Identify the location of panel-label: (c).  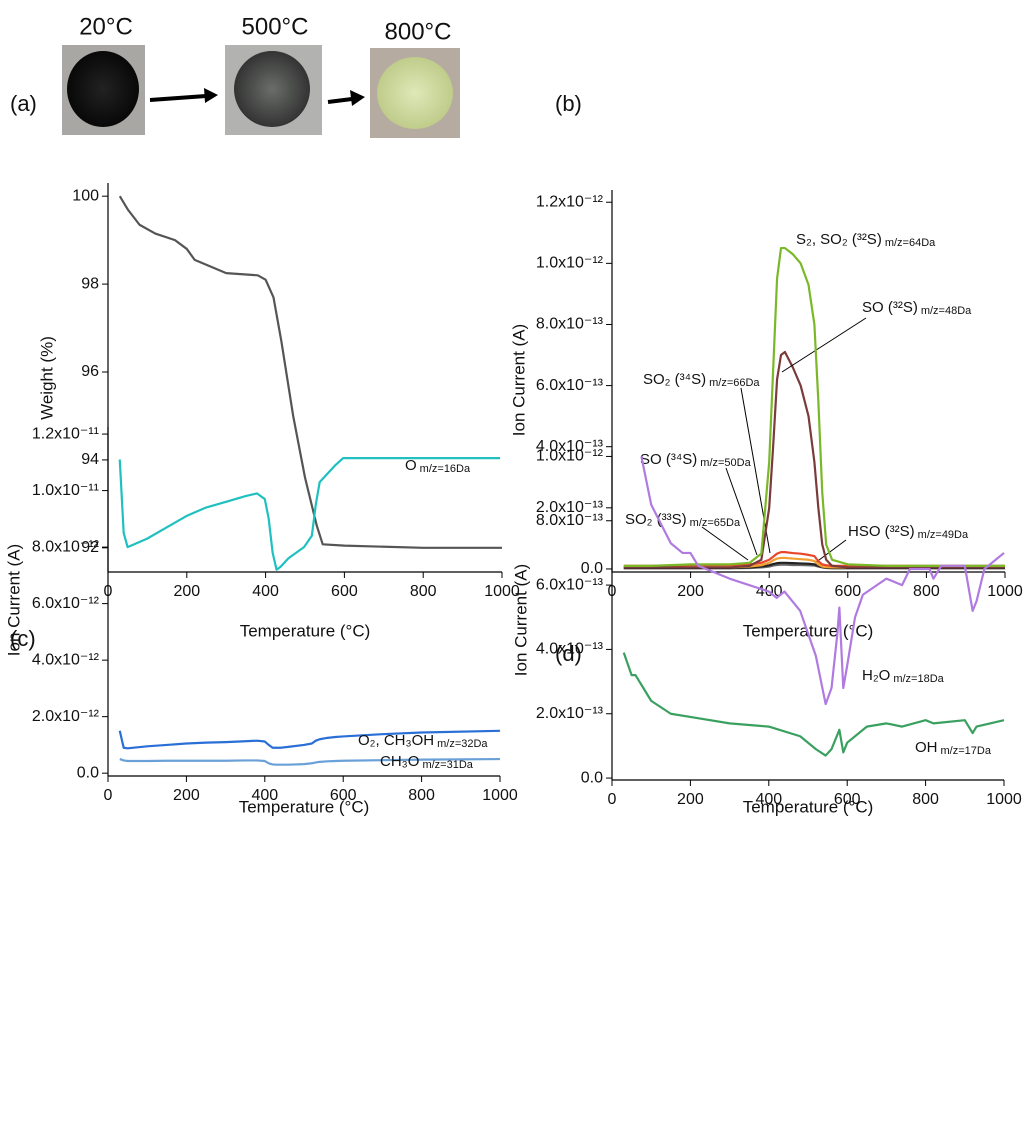
(23, 638).